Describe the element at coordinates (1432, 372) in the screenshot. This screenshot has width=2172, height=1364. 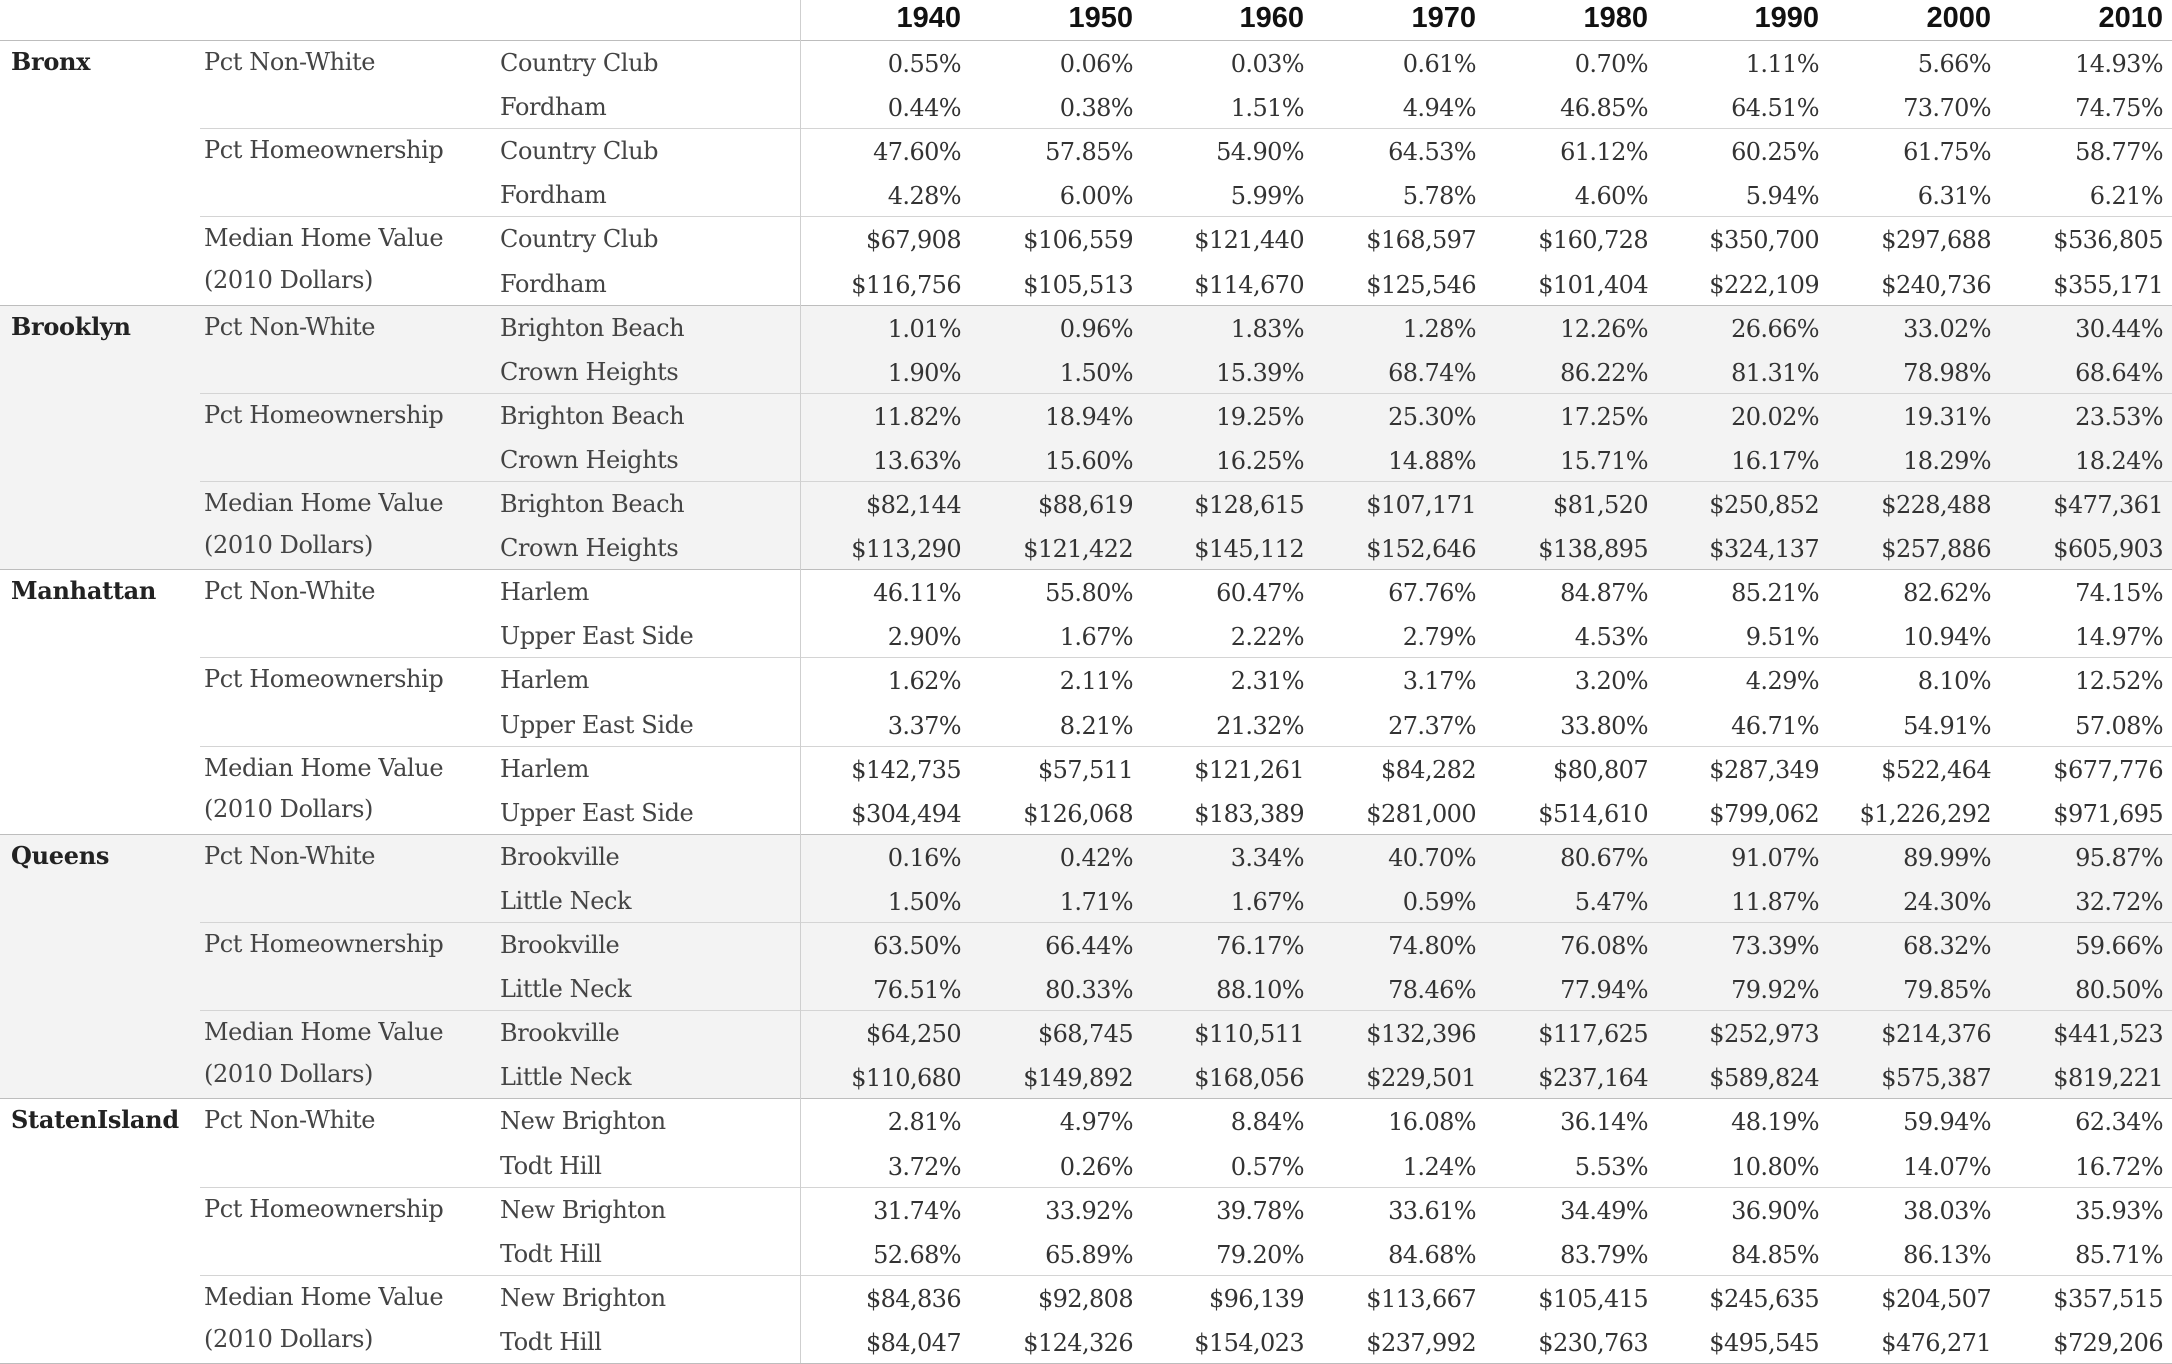
I see `table-cell-value: 68.74%` at that location.